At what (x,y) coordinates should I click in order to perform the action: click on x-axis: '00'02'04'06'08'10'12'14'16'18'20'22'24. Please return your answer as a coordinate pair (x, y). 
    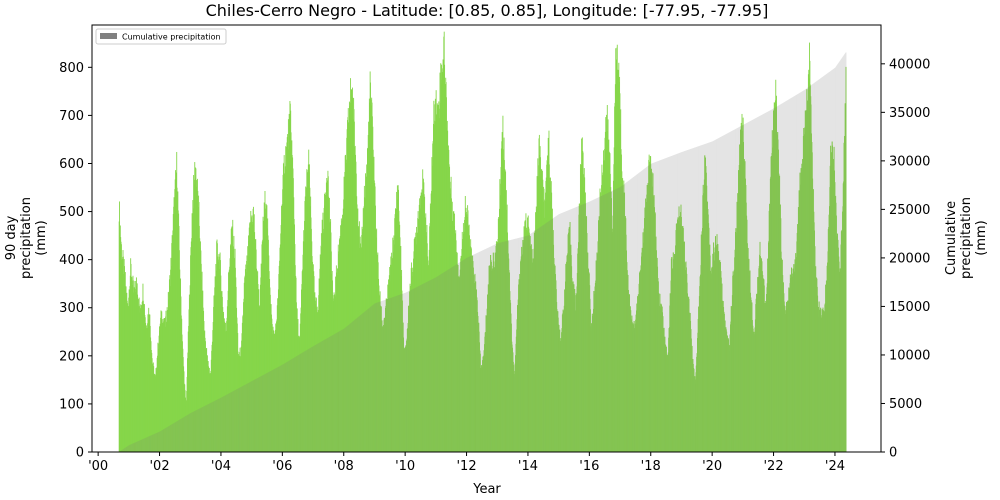
    Looking at the image, I should click on (466, 463).